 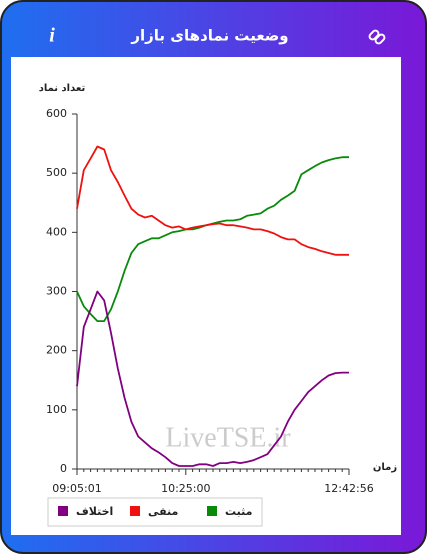 What do you see at coordinates (63, 468) in the screenshot?
I see `y-tick-label: 0` at bounding box center [63, 468].